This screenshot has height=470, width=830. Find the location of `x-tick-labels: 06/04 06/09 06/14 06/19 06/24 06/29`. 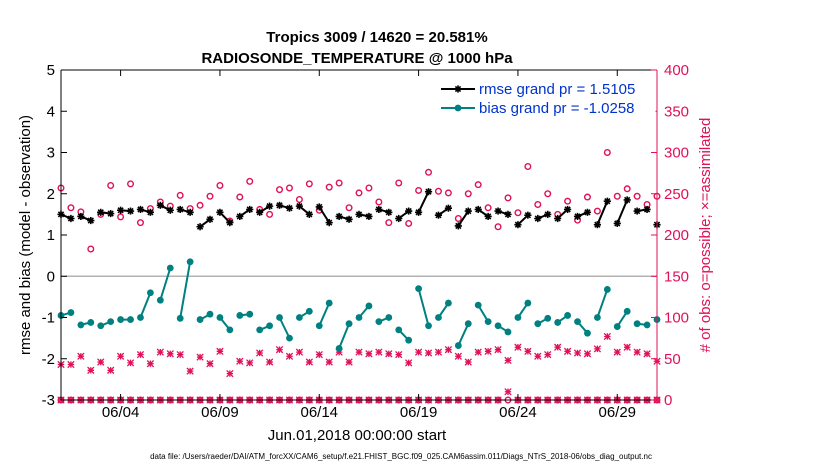

x-tick-labels: 06/04 06/09 06/14 06/19 06/24 06/29 is located at coordinates (369, 412).